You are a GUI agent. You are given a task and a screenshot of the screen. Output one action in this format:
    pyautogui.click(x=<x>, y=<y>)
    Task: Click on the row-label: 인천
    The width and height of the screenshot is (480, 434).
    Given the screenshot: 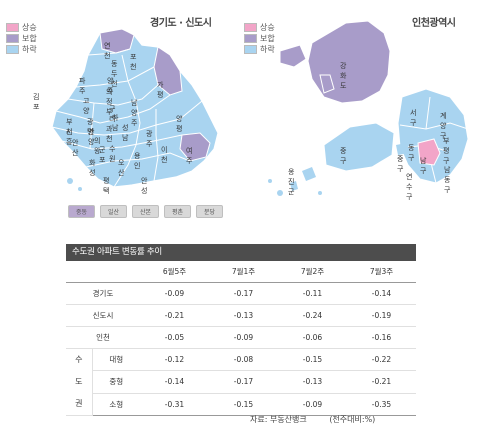 What is the action you would take?
    pyautogui.click(x=103, y=337)
    